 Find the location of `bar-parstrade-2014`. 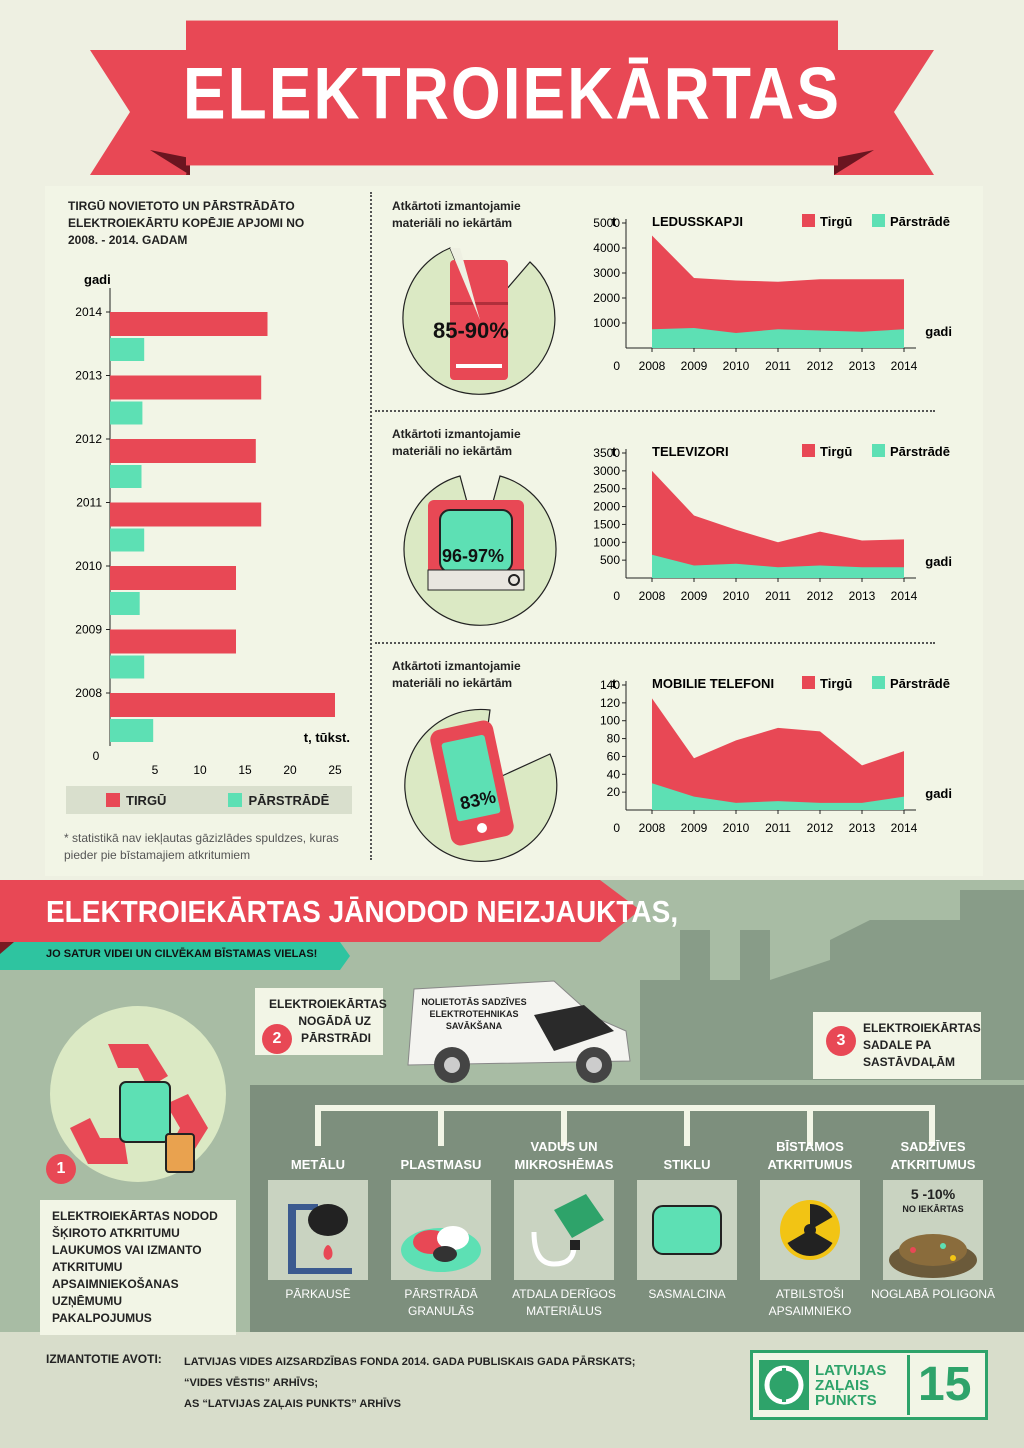

bar-parstrade-2014 is located at coordinates (127, 349).